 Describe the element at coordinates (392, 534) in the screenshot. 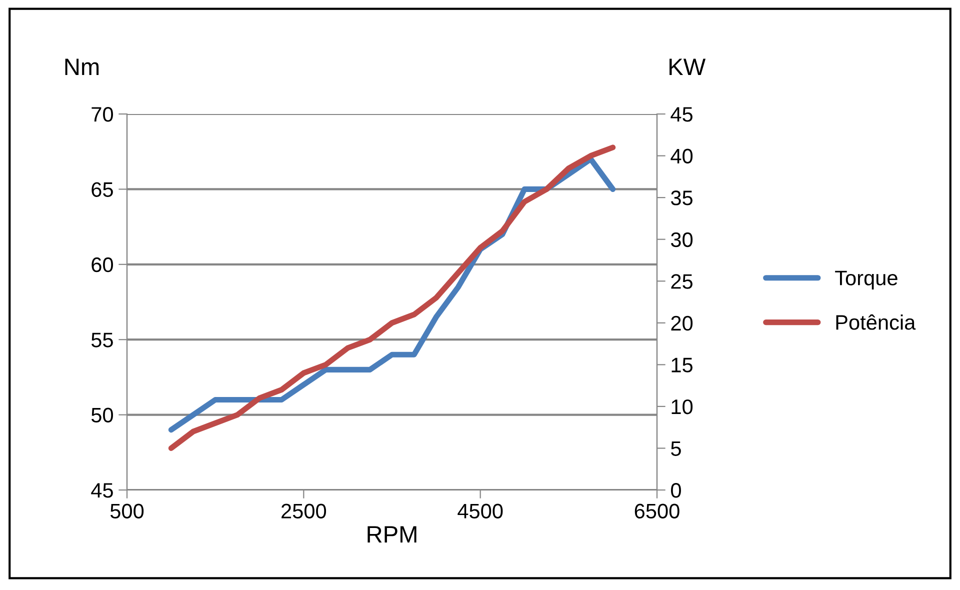

I see `x-axis-title: RPM` at that location.